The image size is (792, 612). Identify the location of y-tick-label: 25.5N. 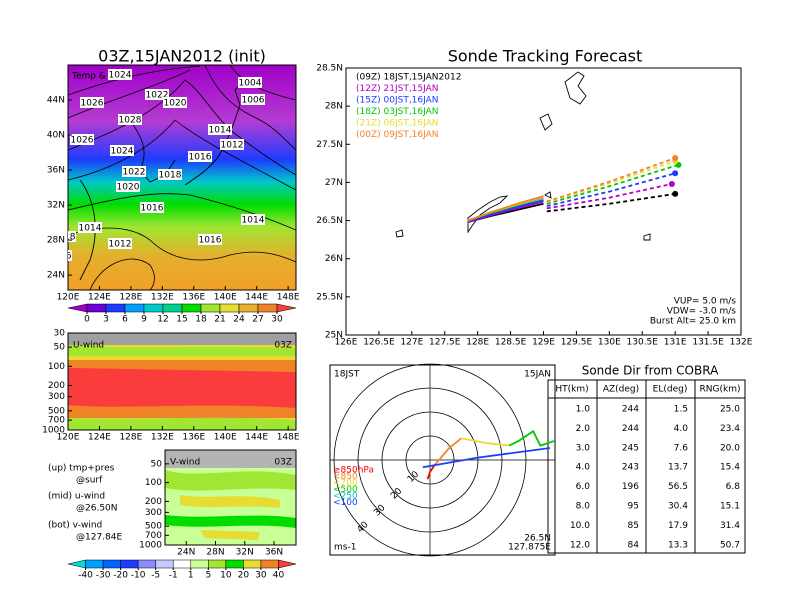
(329, 297).